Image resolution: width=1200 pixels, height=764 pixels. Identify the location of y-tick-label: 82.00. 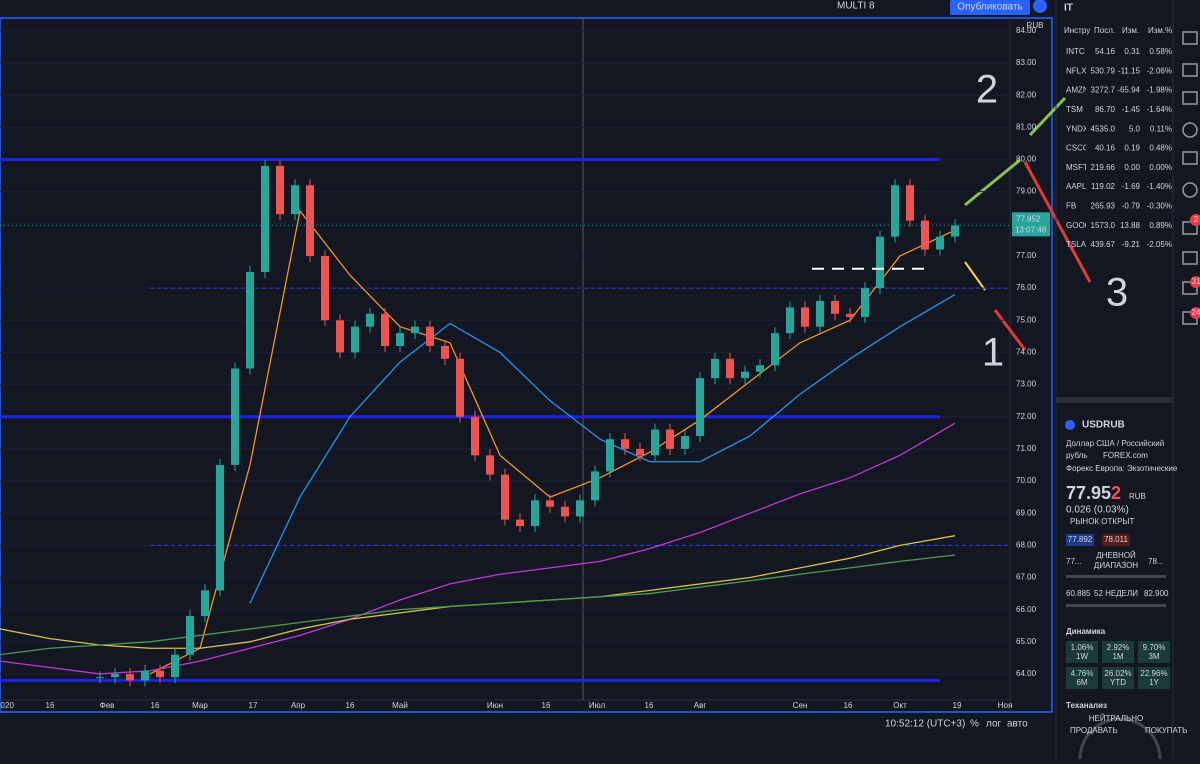
(1026, 94).